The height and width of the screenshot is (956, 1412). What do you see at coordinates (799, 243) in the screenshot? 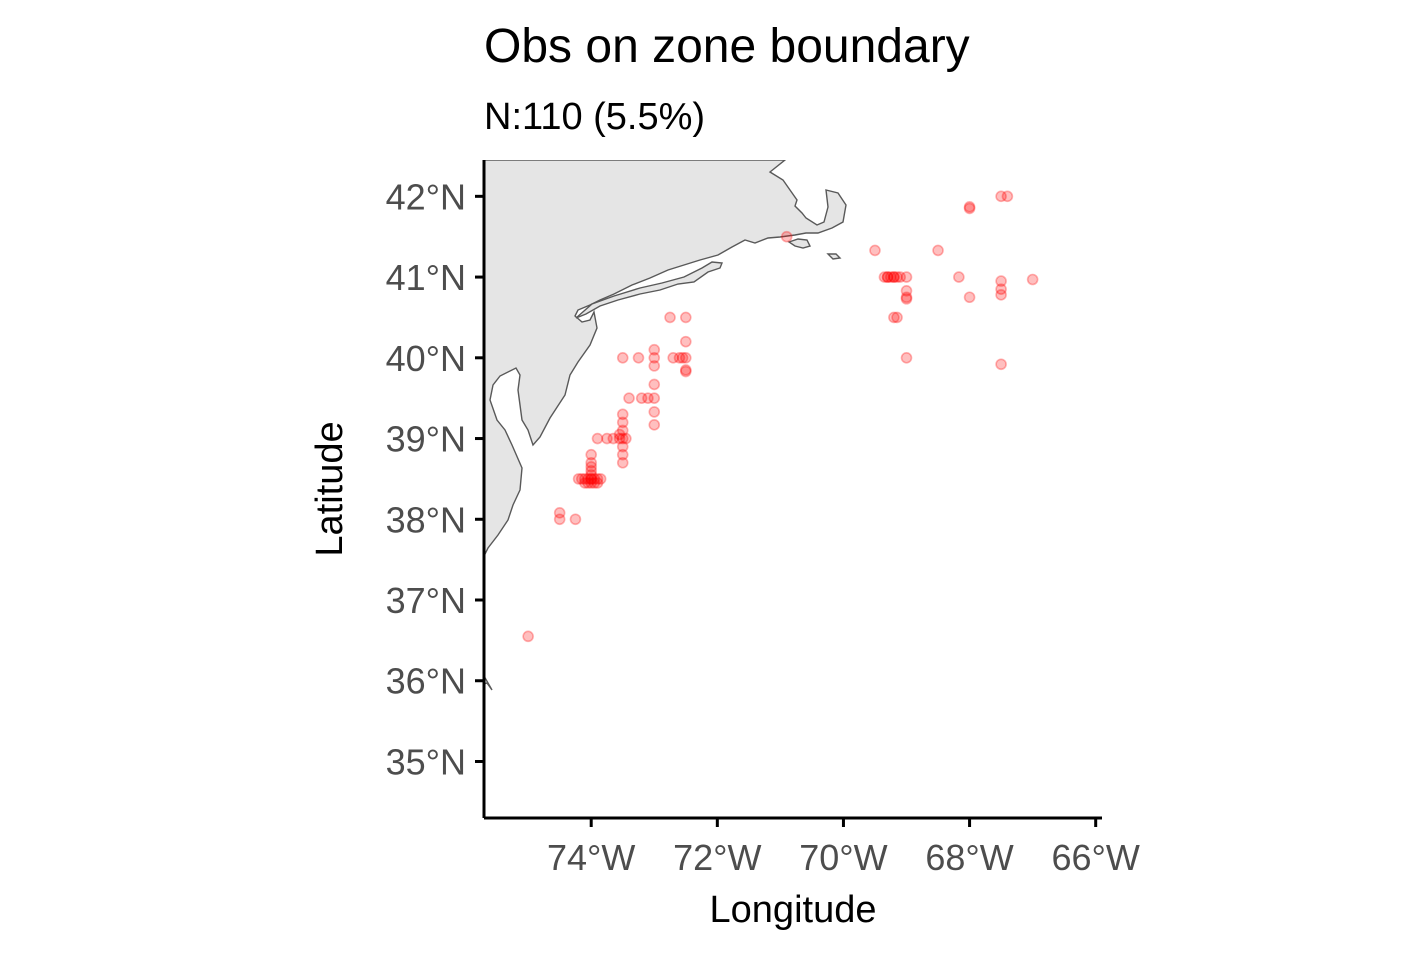
I see `land-marthas-vineyard` at bounding box center [799, 243].